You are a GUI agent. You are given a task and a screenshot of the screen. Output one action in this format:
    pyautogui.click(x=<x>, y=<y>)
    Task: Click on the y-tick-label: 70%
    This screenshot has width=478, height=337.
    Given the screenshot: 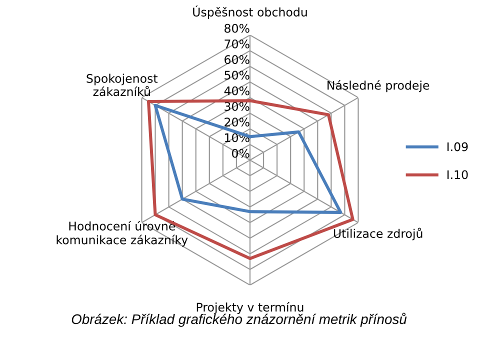 What is the action you would take?
    pyautogui.click(x=237, y=43)
    